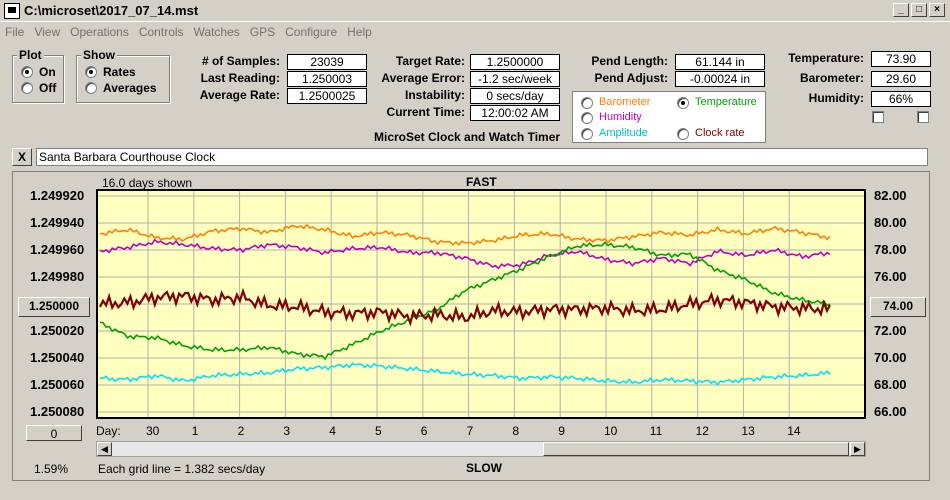 The height and width of the screenshot is (500, 950). I want to click on minimize-button: _, so click(901, 10).